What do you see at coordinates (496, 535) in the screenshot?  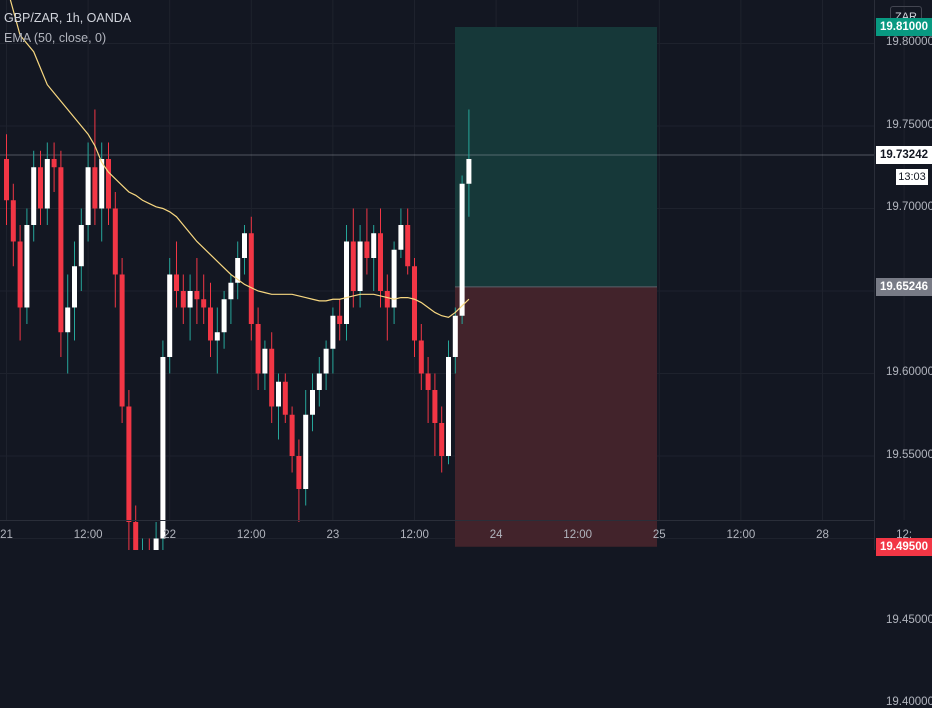 I see `time-tick-label: 24` at bounding box center [496, 535].